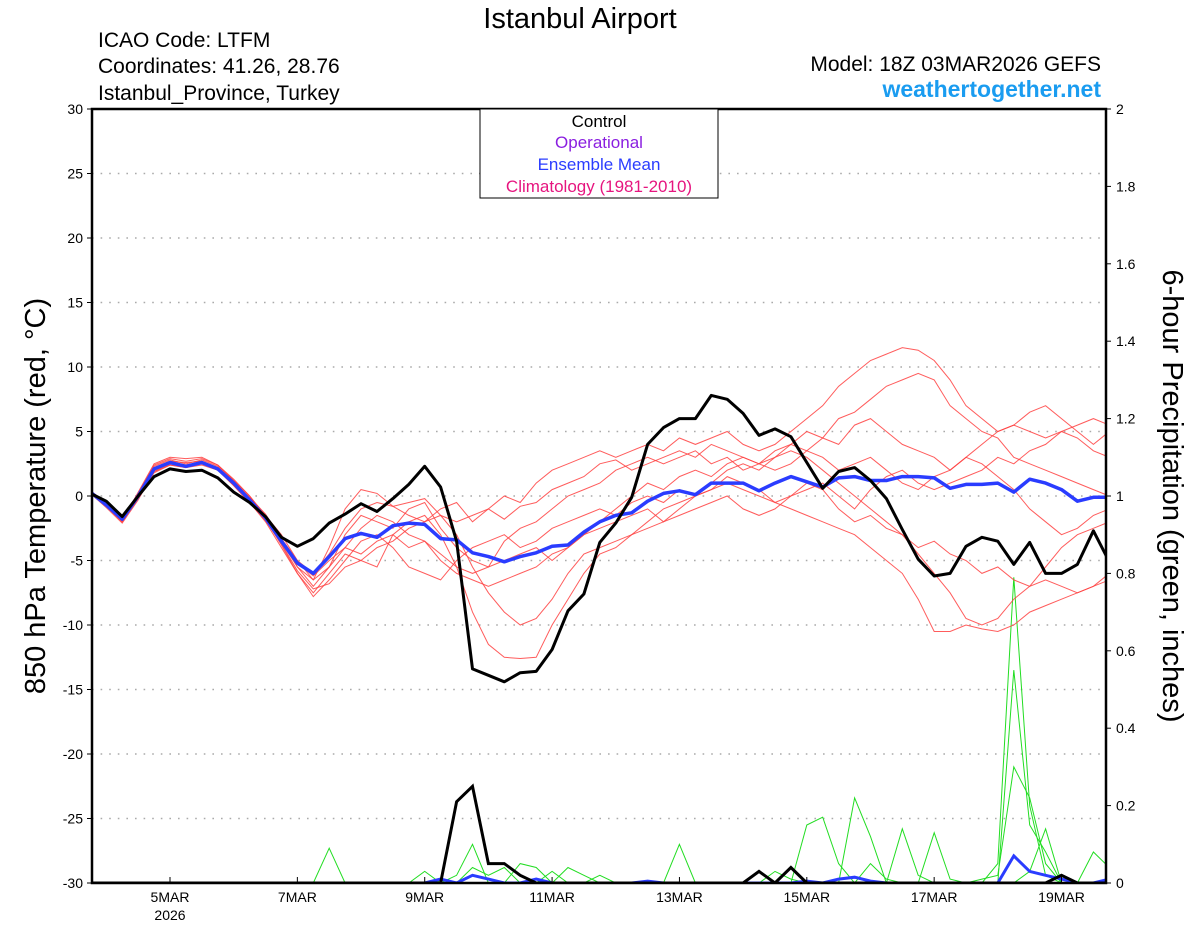 This screenshot has height=927, width=1200. What do you see at coordinates (1172, 496) in the screenshot?
I see `y-axis-right-label: 6-hour Precipitation (green, inches)` at bounding box center [1172, 496].